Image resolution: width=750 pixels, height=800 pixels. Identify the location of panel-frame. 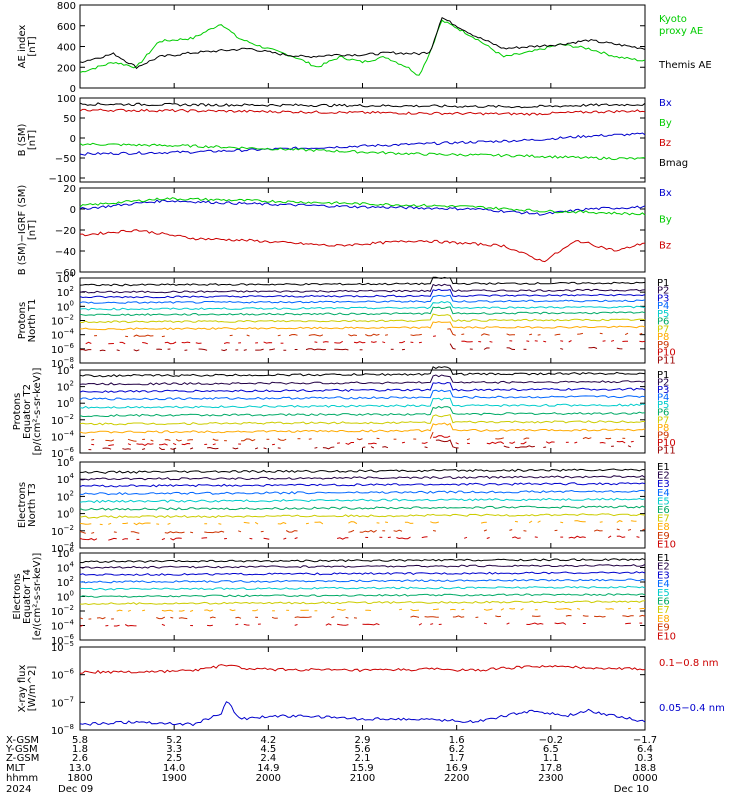
(362, 46).